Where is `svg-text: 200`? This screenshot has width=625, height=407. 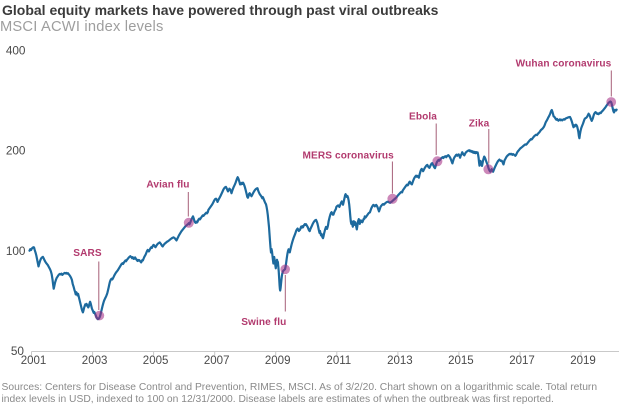 svg-text: 200 is located at coordinates (16, 151).